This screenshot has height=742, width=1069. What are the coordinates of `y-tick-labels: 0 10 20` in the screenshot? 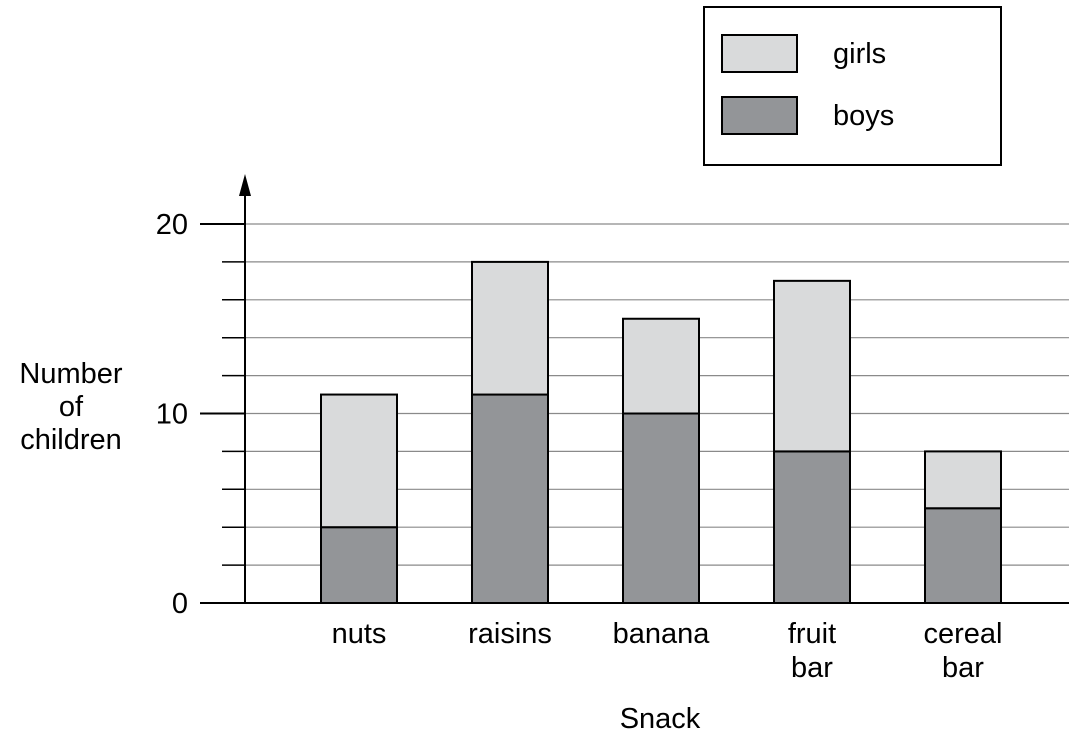 It's located at (172, 414).